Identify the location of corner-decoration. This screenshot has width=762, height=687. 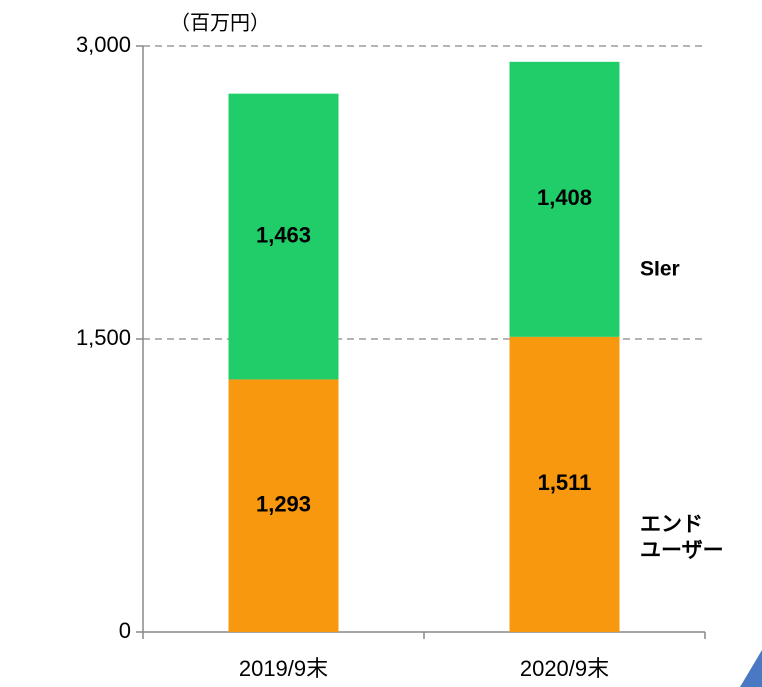
(751, 668).